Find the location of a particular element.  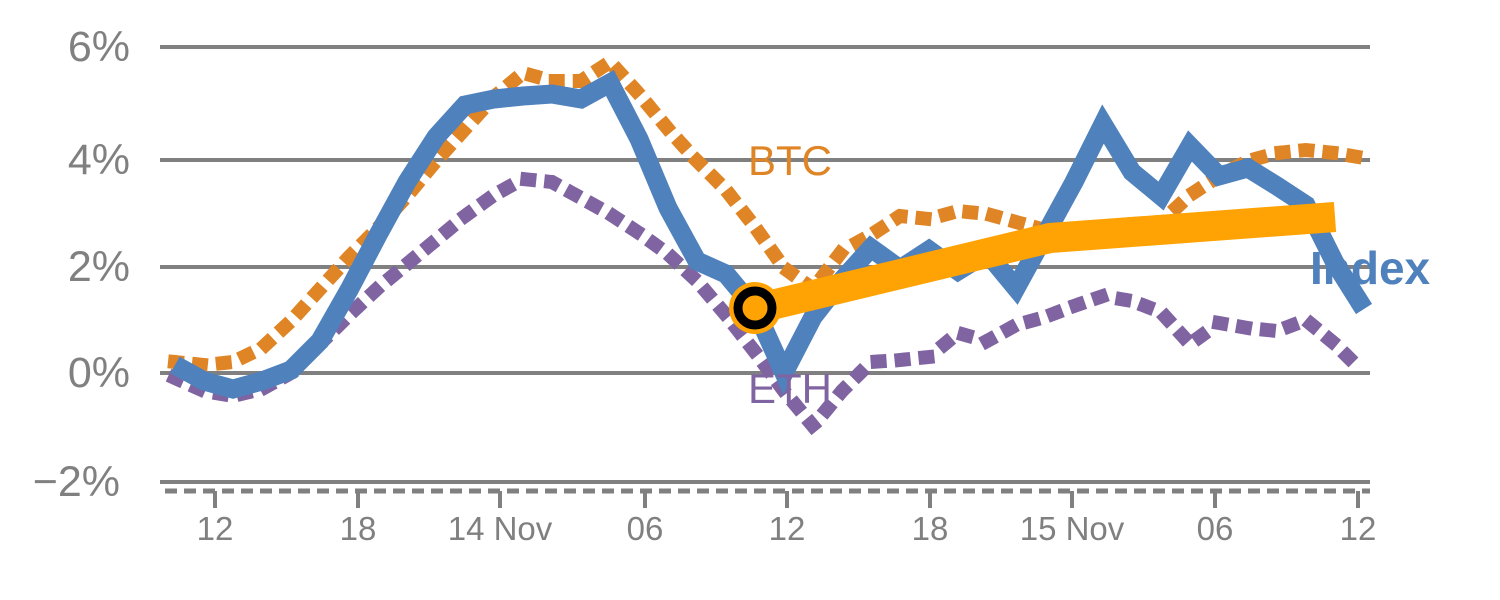

y-tick-label-6: 6% is located at coordinates (98, 47).